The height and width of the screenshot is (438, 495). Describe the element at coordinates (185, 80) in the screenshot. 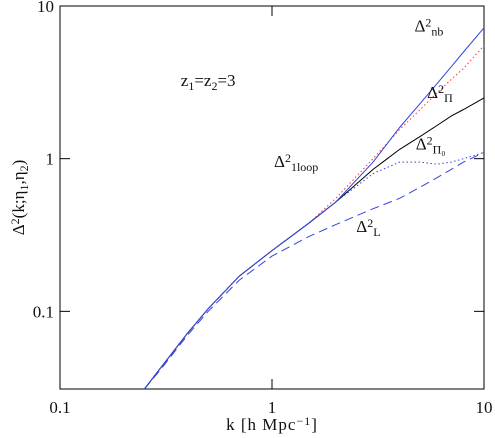

I see `annotation-part: z` at that location.